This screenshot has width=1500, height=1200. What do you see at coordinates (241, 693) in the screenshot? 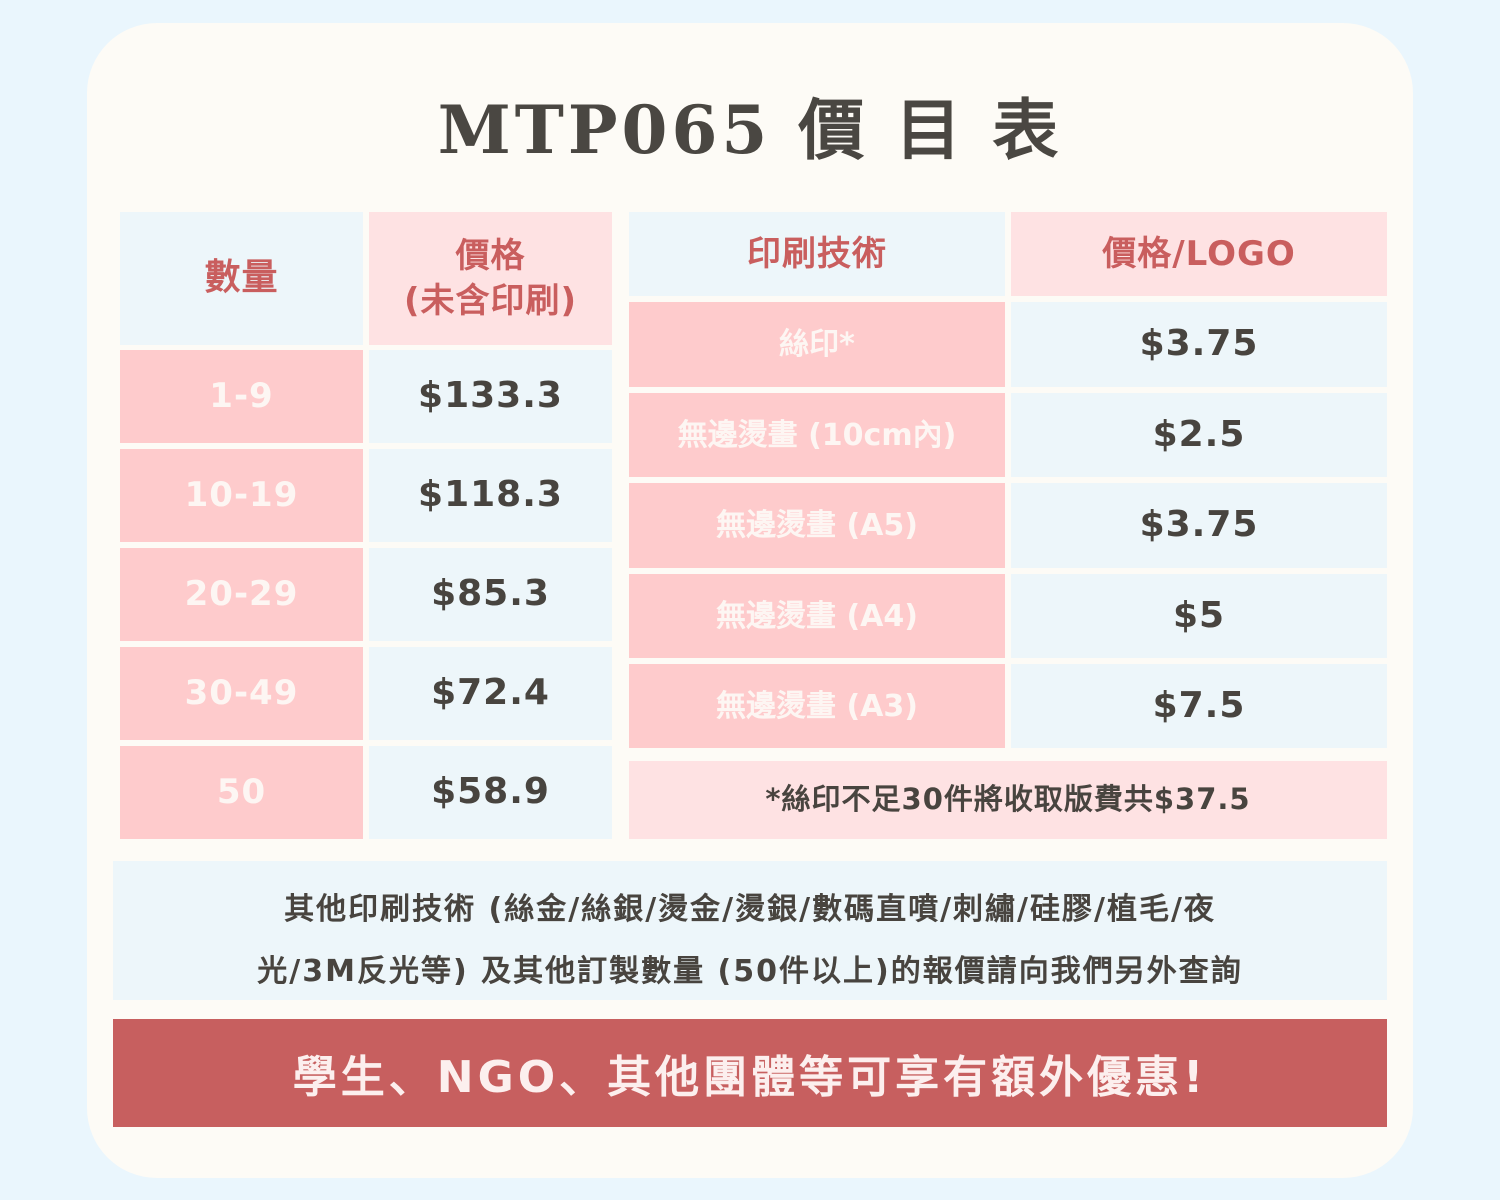
I see `qty-cell: 30-49` at bounding box center [241, 693].